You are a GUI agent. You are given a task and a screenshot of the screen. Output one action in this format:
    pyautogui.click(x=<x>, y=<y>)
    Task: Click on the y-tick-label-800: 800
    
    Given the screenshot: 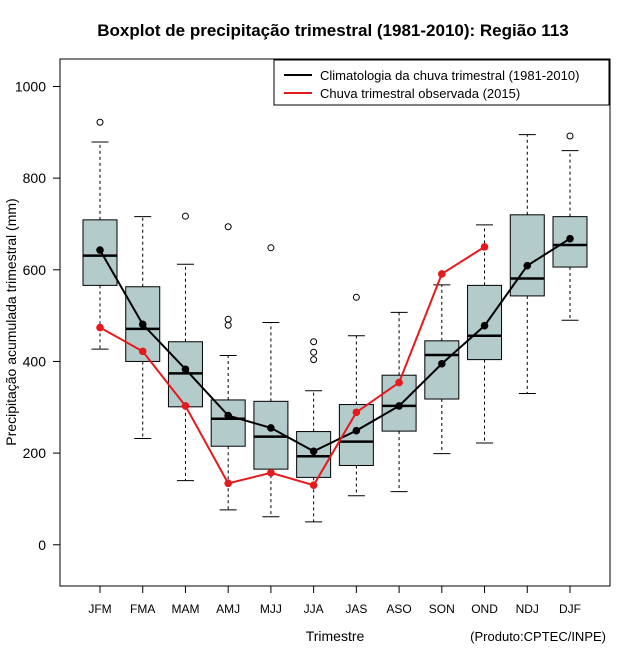 What is the action you would take?
    pyautogui.click(x=35, y=178)
    